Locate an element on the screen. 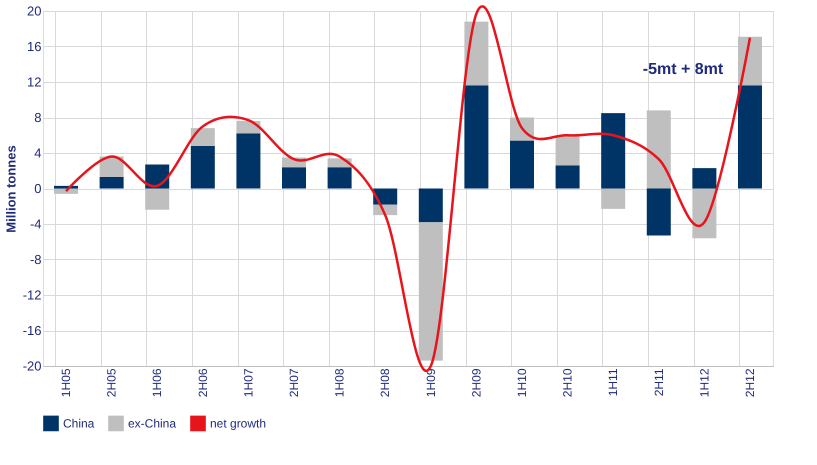  y-tick-label: -20 is located at coordinates (32, 366).